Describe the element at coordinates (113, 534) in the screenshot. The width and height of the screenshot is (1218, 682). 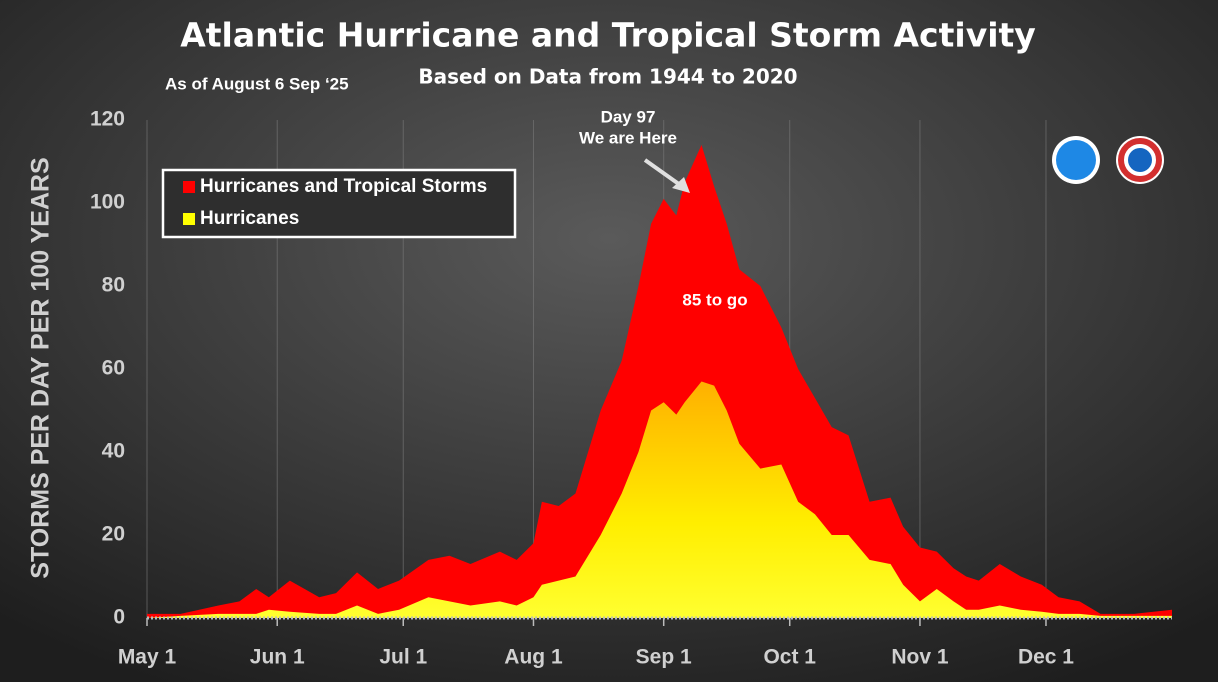
I see `y-tick-label: 20` at that location.